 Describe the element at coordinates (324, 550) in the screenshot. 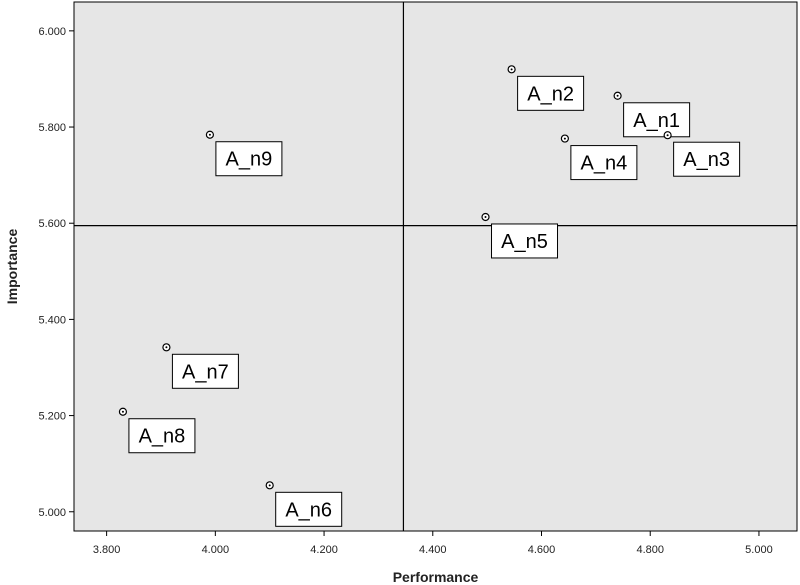

I see `x-tick-label: 4.200` at that location.